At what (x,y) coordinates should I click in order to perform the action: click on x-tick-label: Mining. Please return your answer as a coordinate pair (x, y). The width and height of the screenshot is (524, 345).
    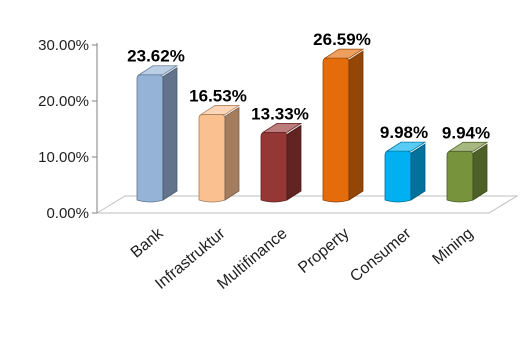
    Looking at the image, I should click on (453, 246).